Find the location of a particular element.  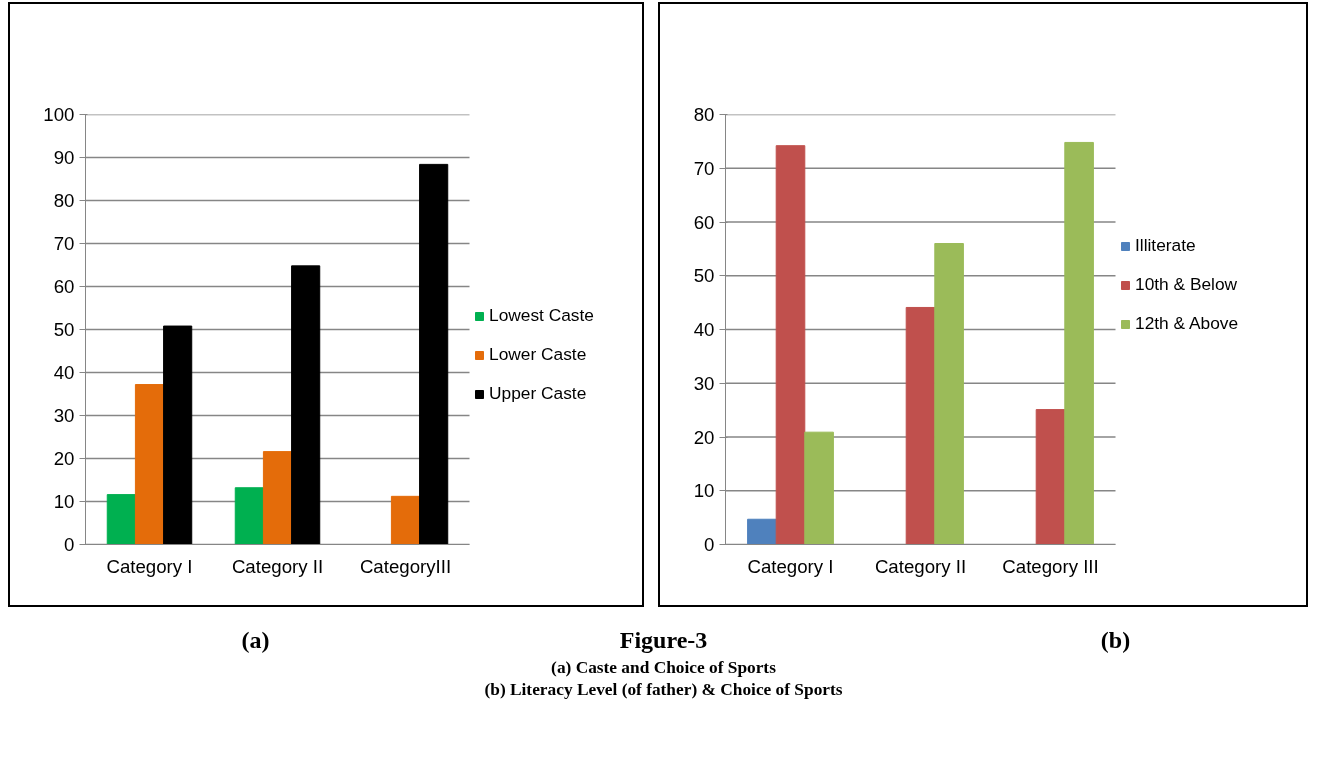

text: Figure-3 is located at coordinates (663, 639).